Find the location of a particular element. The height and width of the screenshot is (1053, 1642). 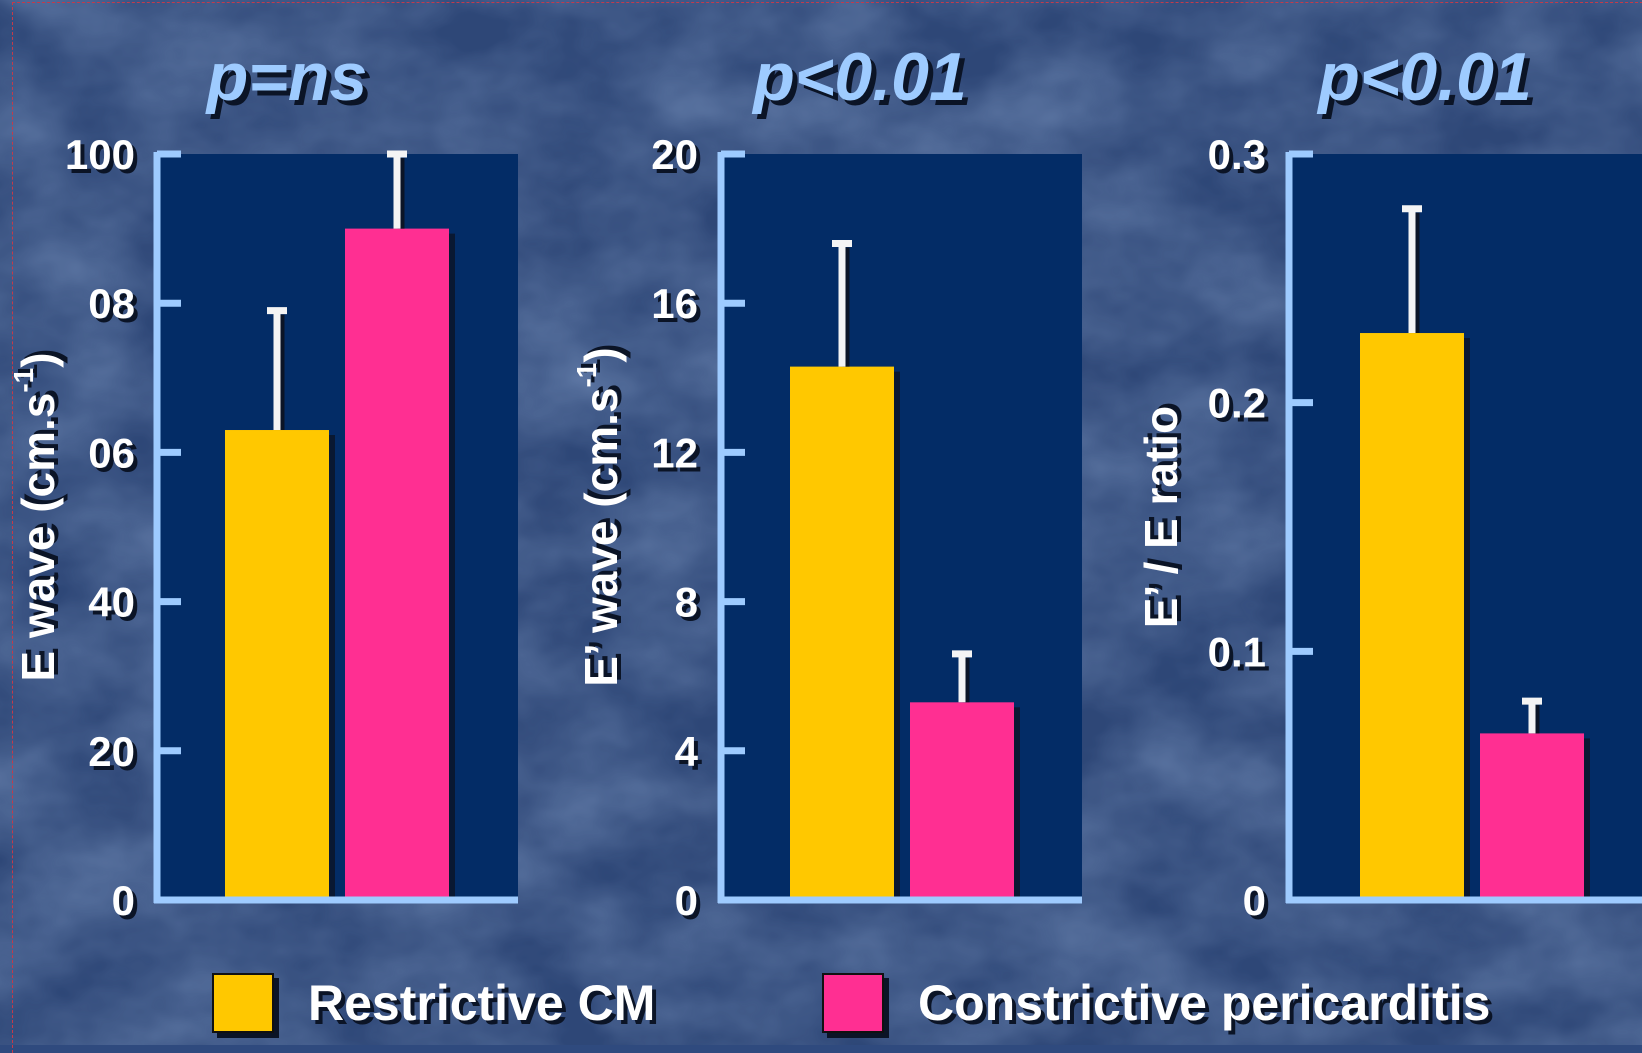

legend-swatch-constrictive is located at coordinates (853, 1003).